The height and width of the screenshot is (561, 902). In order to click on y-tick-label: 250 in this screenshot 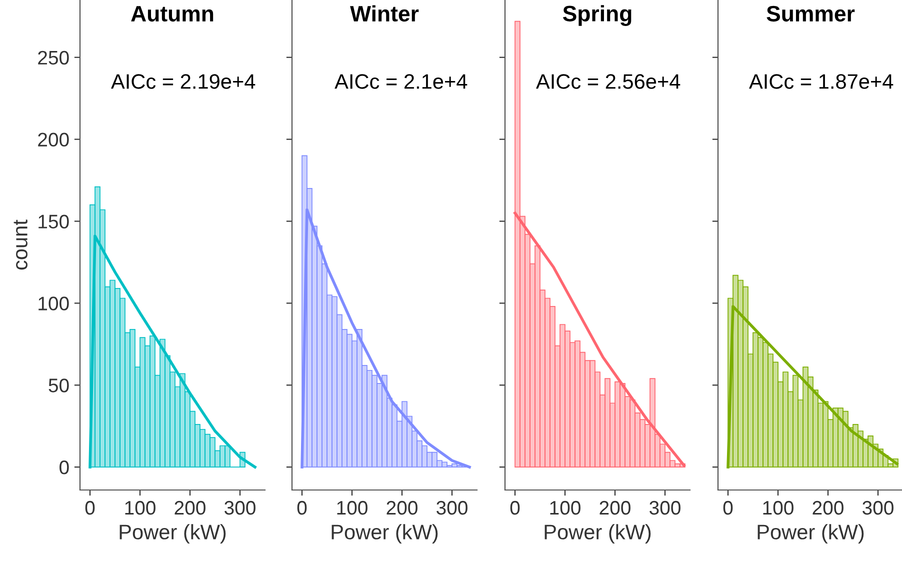, I will do `click(53, 57)`.